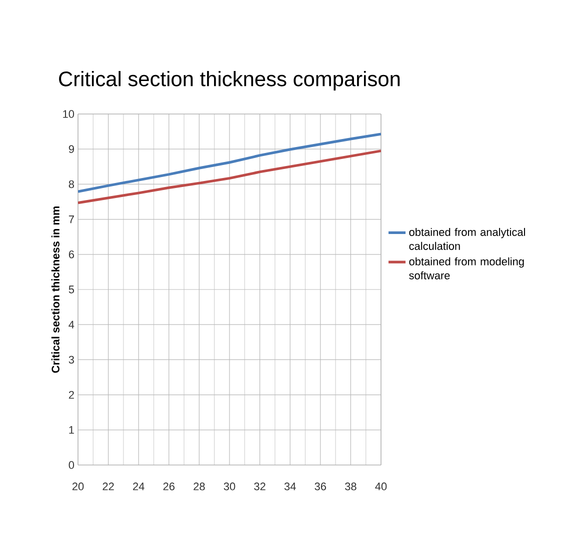 Image resolution: width=561 pixels, height=545 pixels. I want to click on y-tick-label: 6, so click(71, 254).